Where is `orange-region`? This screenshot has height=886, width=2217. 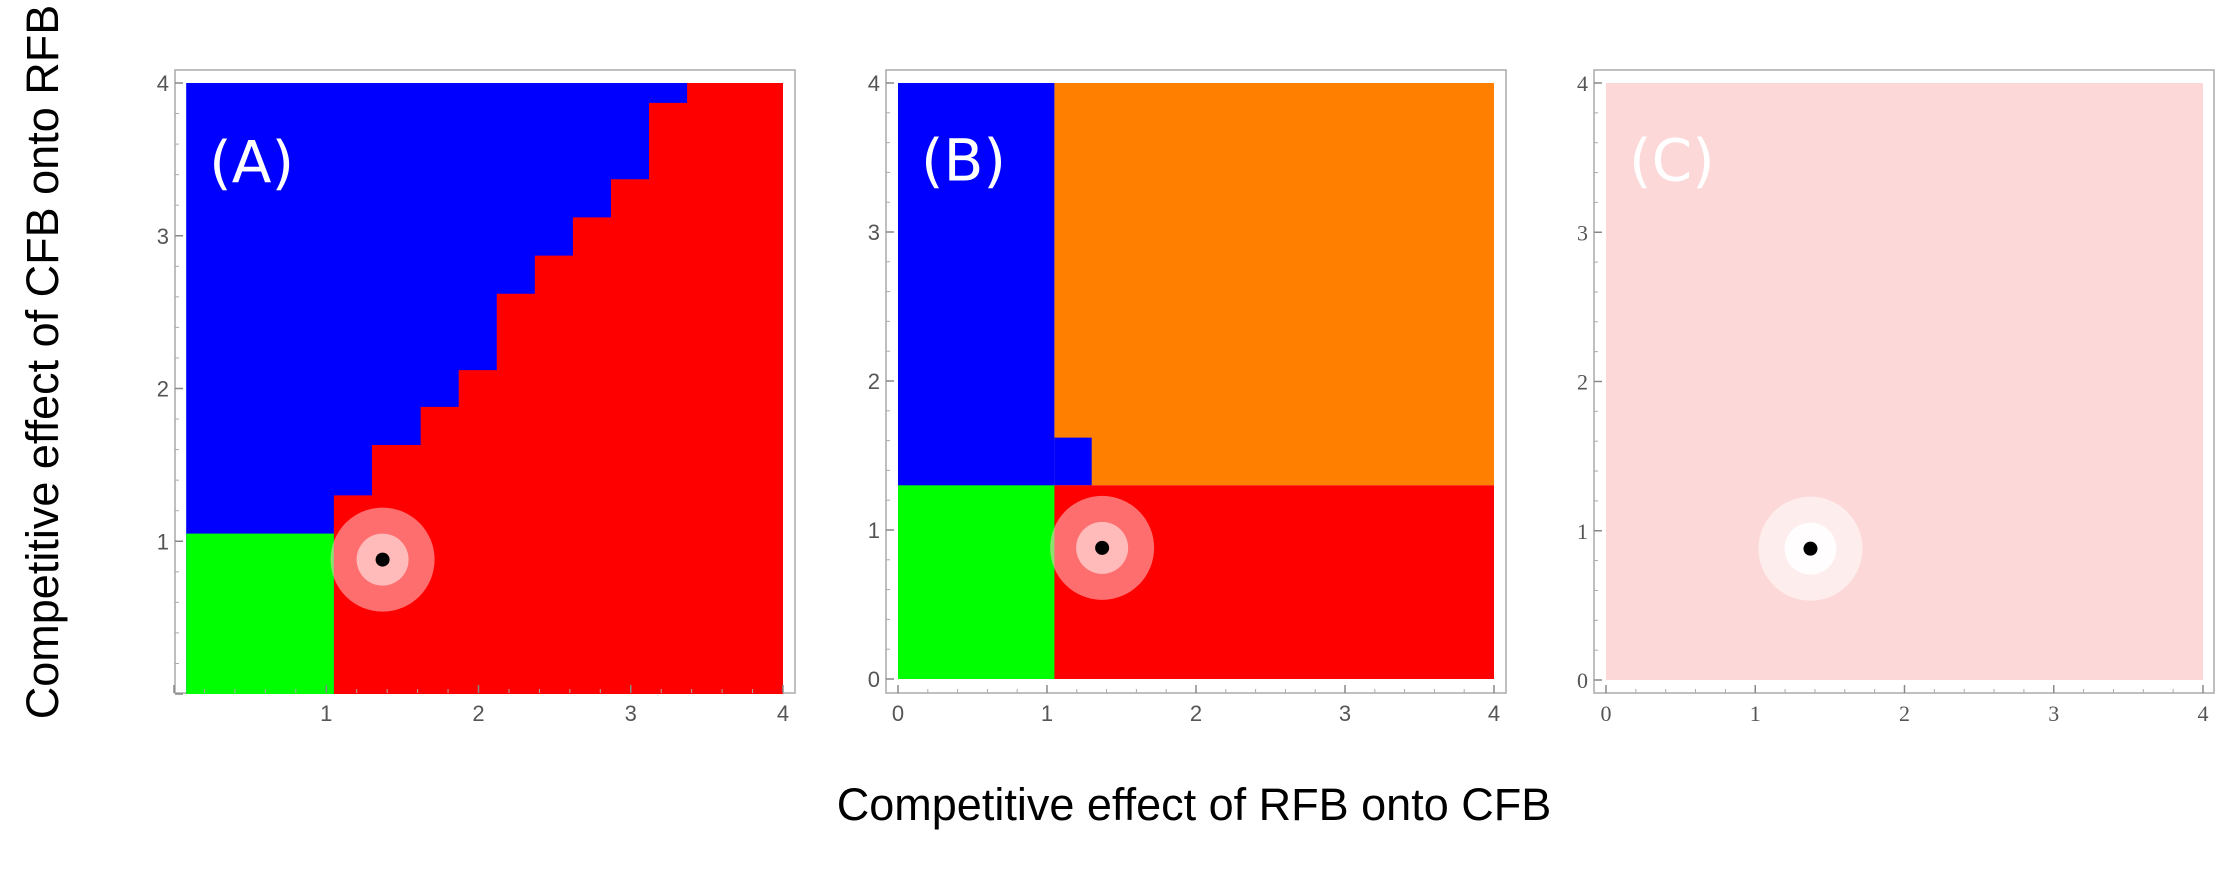 orange-region is located at coordinates (1274, 284).